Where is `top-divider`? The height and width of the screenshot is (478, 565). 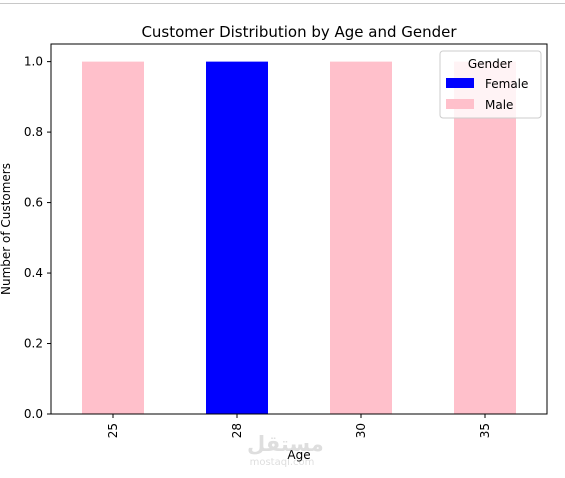 top-divider is located at coordinates (282, 3).